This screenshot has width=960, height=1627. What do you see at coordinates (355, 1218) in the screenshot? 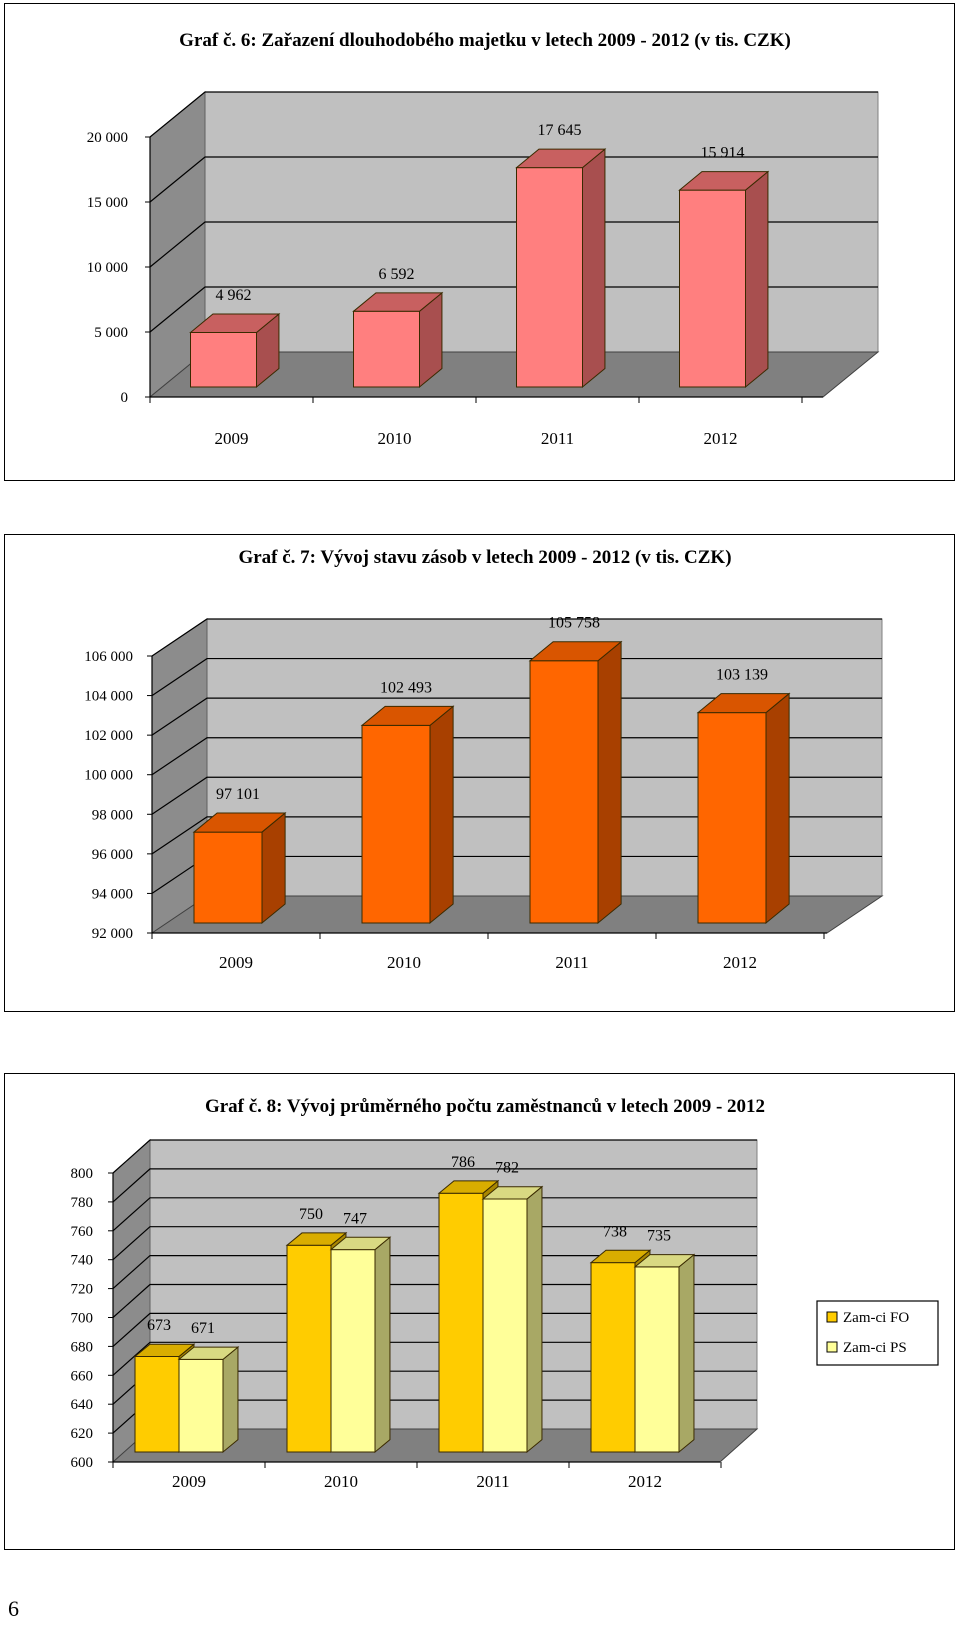
I see `data-label: 747` at bounding box center [355, 1218].